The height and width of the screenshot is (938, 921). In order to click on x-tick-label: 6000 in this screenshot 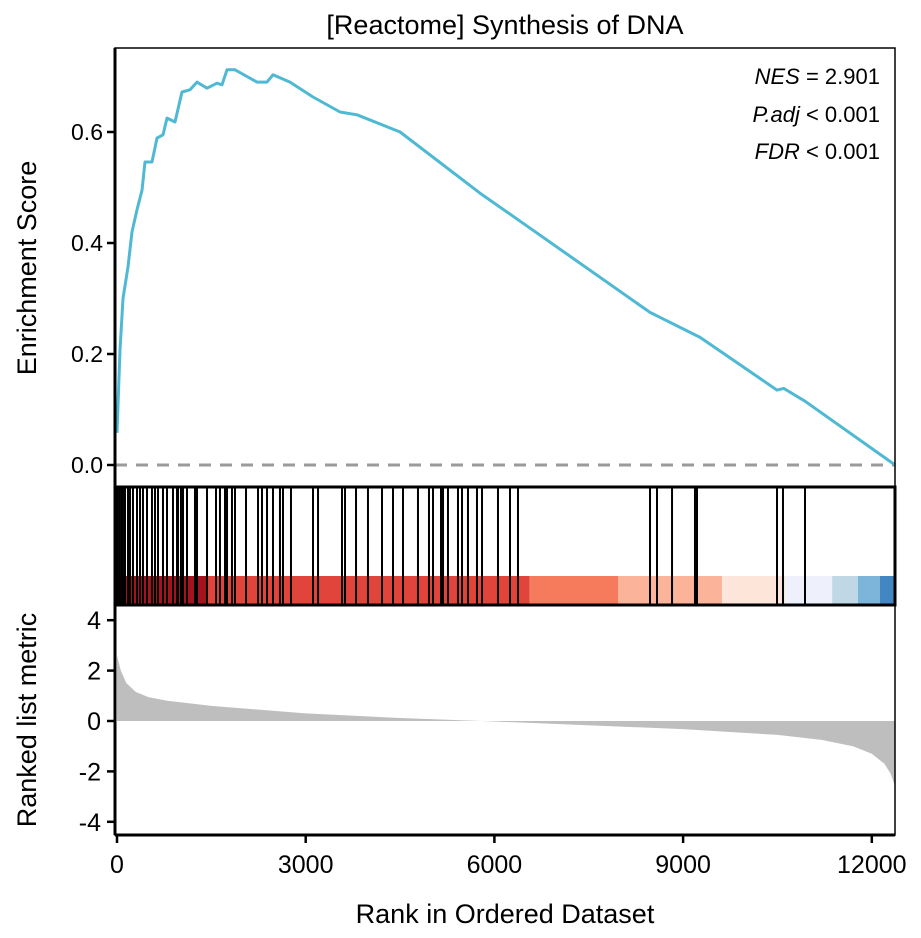, I will do `click(495, 865)`.